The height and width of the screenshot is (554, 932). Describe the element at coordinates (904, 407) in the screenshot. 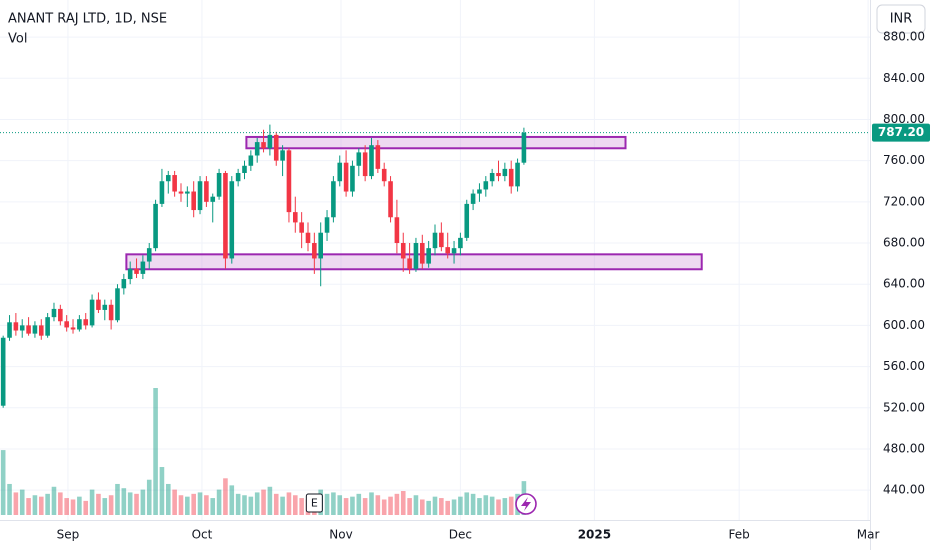

I see `y-tick-label: 520.00` at that location.